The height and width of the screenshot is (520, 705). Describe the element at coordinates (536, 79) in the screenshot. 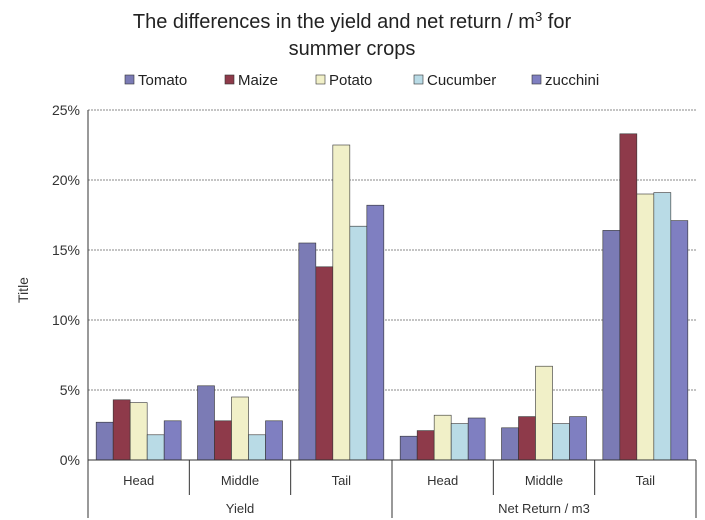

I see `legend-swatch-zucchini` at that location.